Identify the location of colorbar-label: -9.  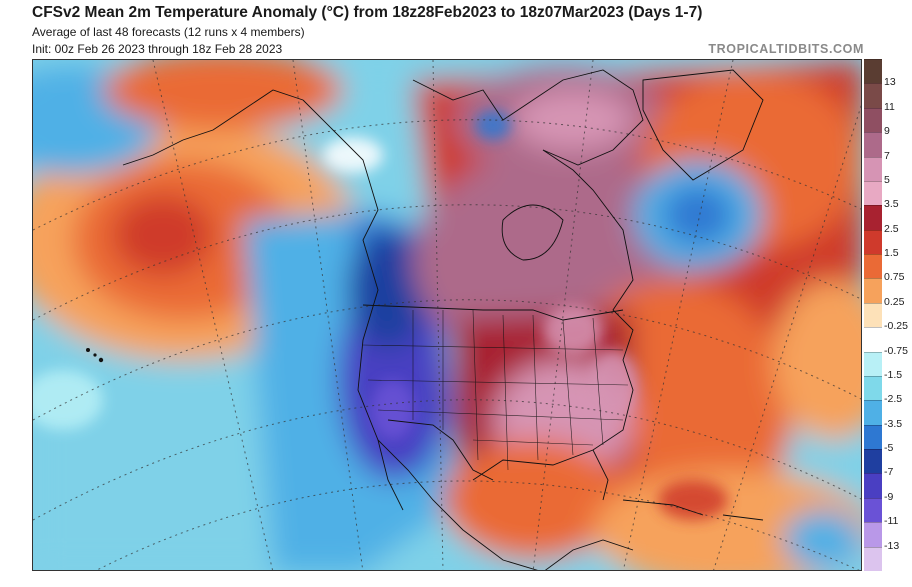
(889, 496).